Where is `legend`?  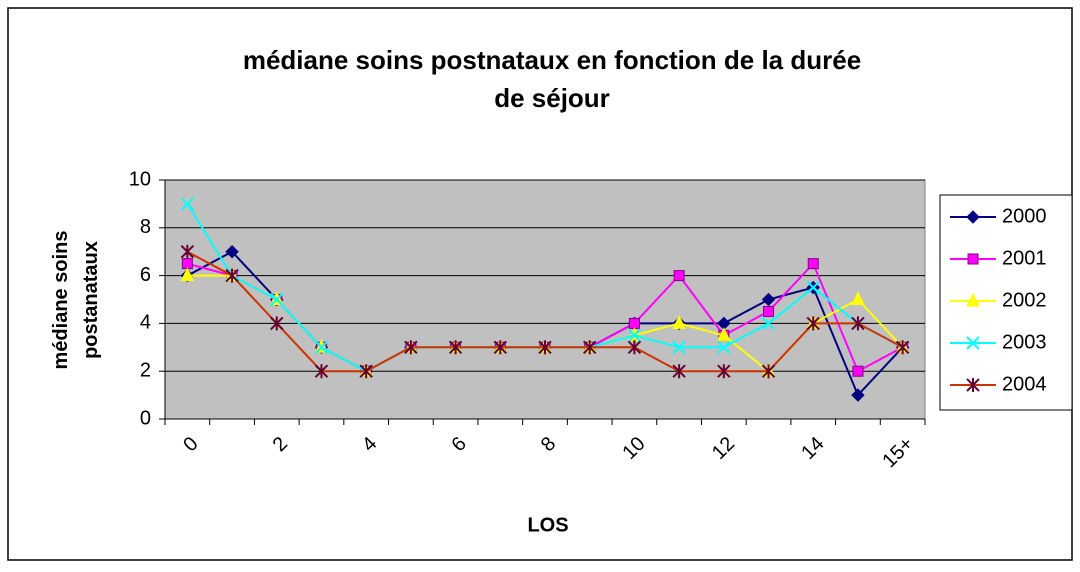
legend is located at coordinates (1006, 302).